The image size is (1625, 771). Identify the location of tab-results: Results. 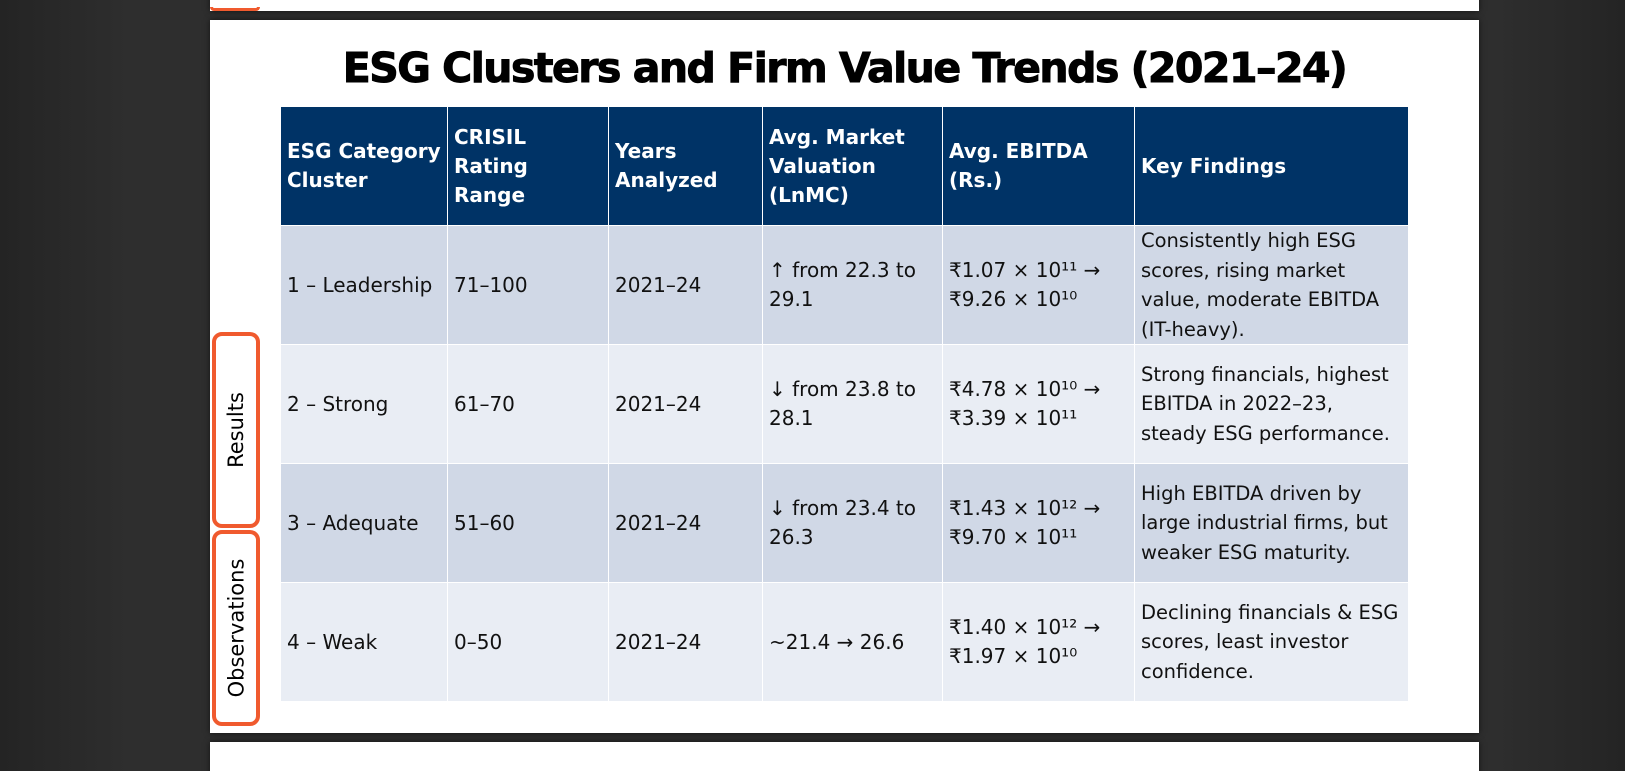
(236, 430).